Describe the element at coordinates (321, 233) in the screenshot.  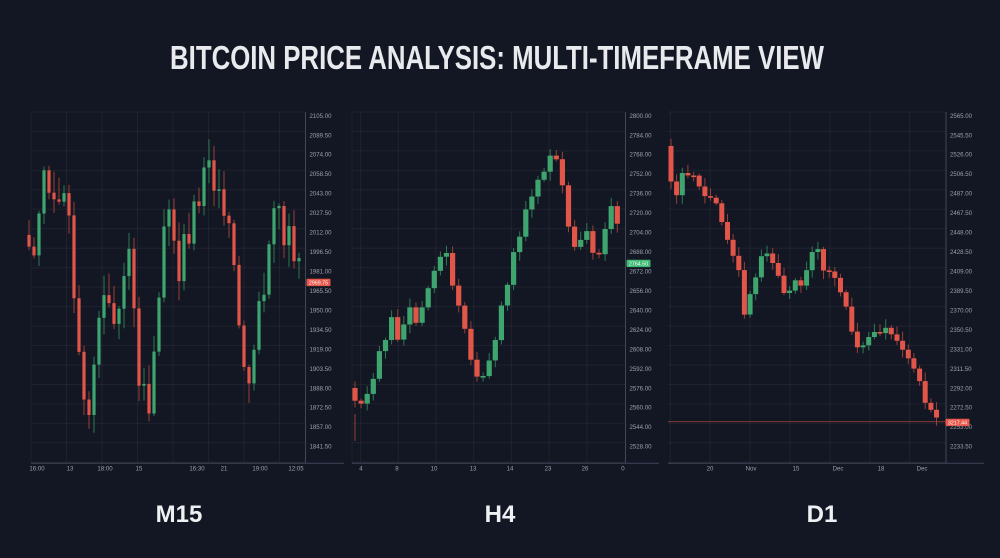
I see `svg-text: 2012.00` at that location.